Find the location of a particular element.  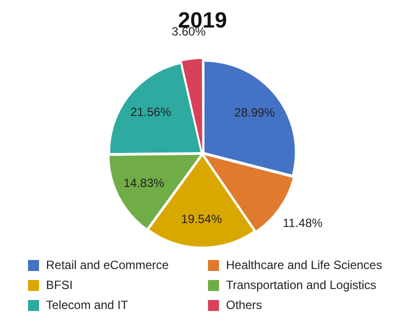

data-label: 11.48% is located at coordinates (302, 223).